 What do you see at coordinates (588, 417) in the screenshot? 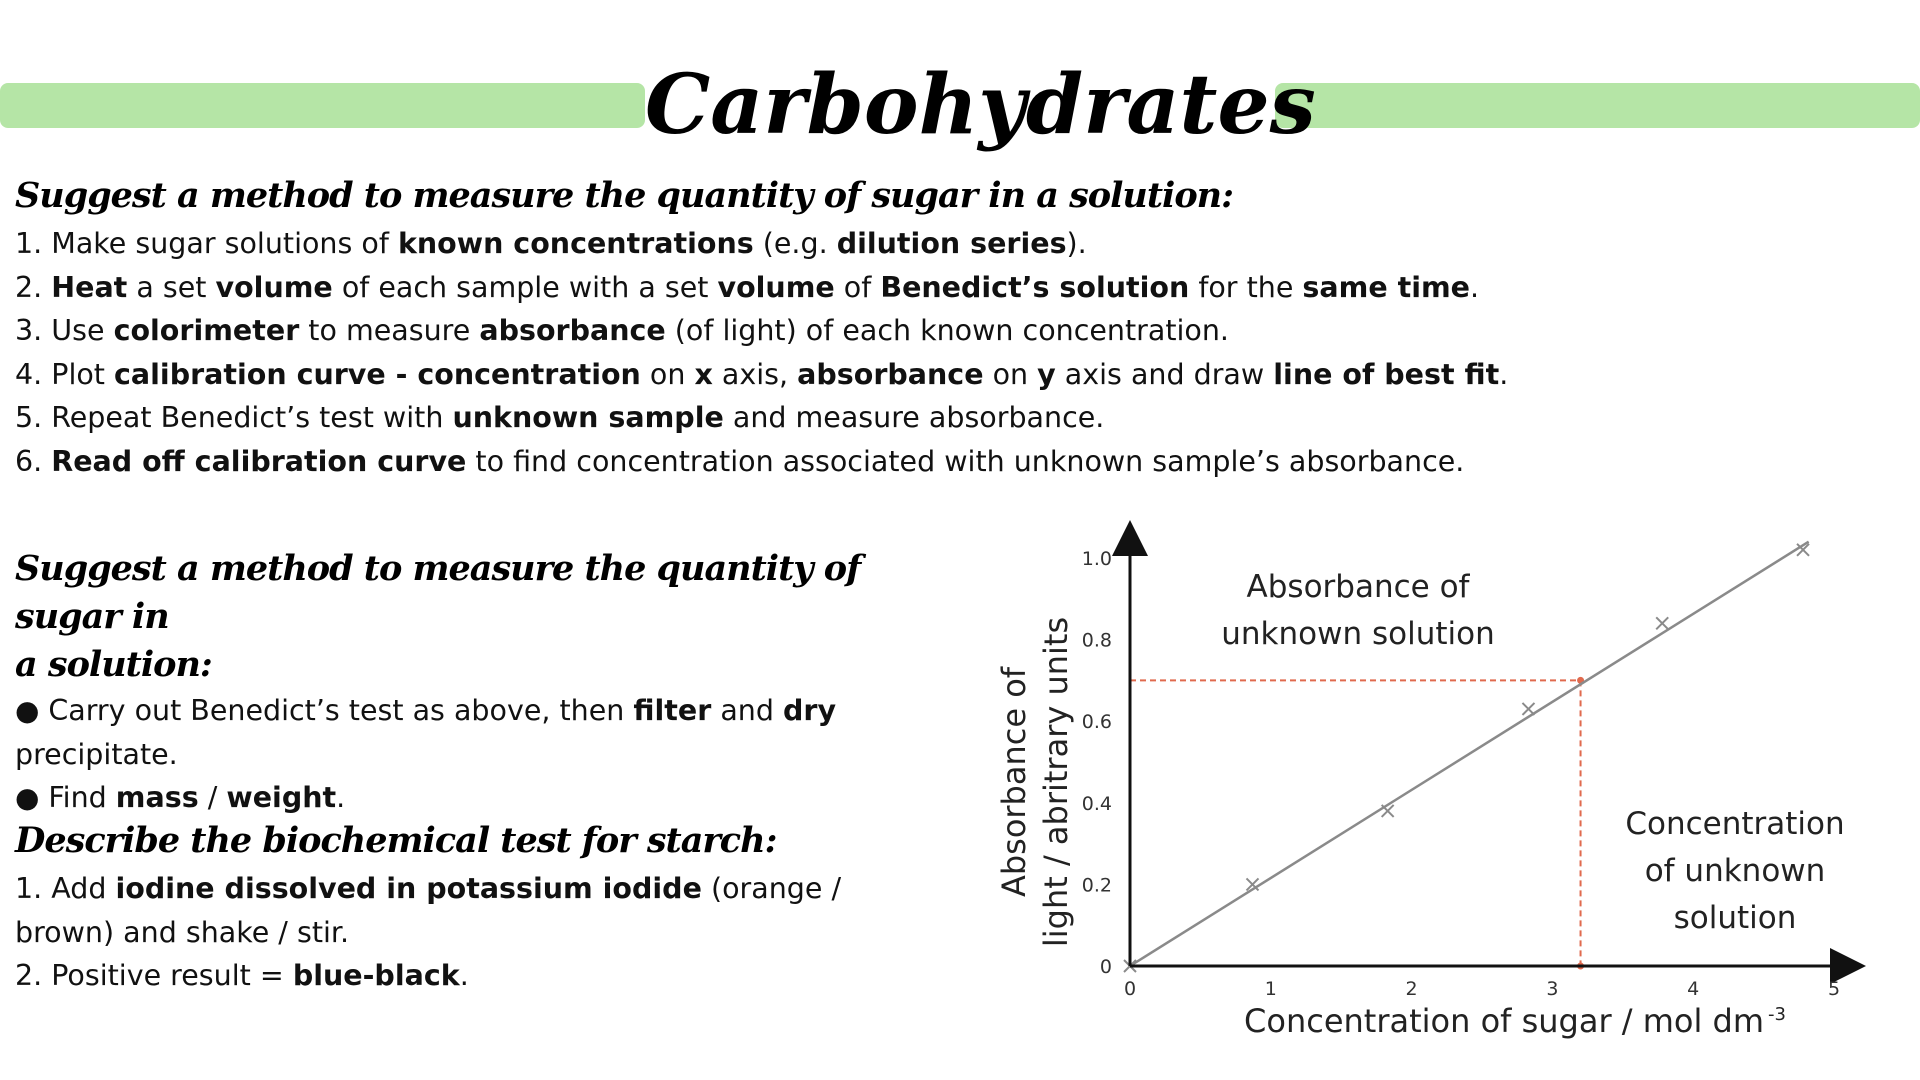
I see `bold-text: unknown sample` at bounding box center [588, 417].